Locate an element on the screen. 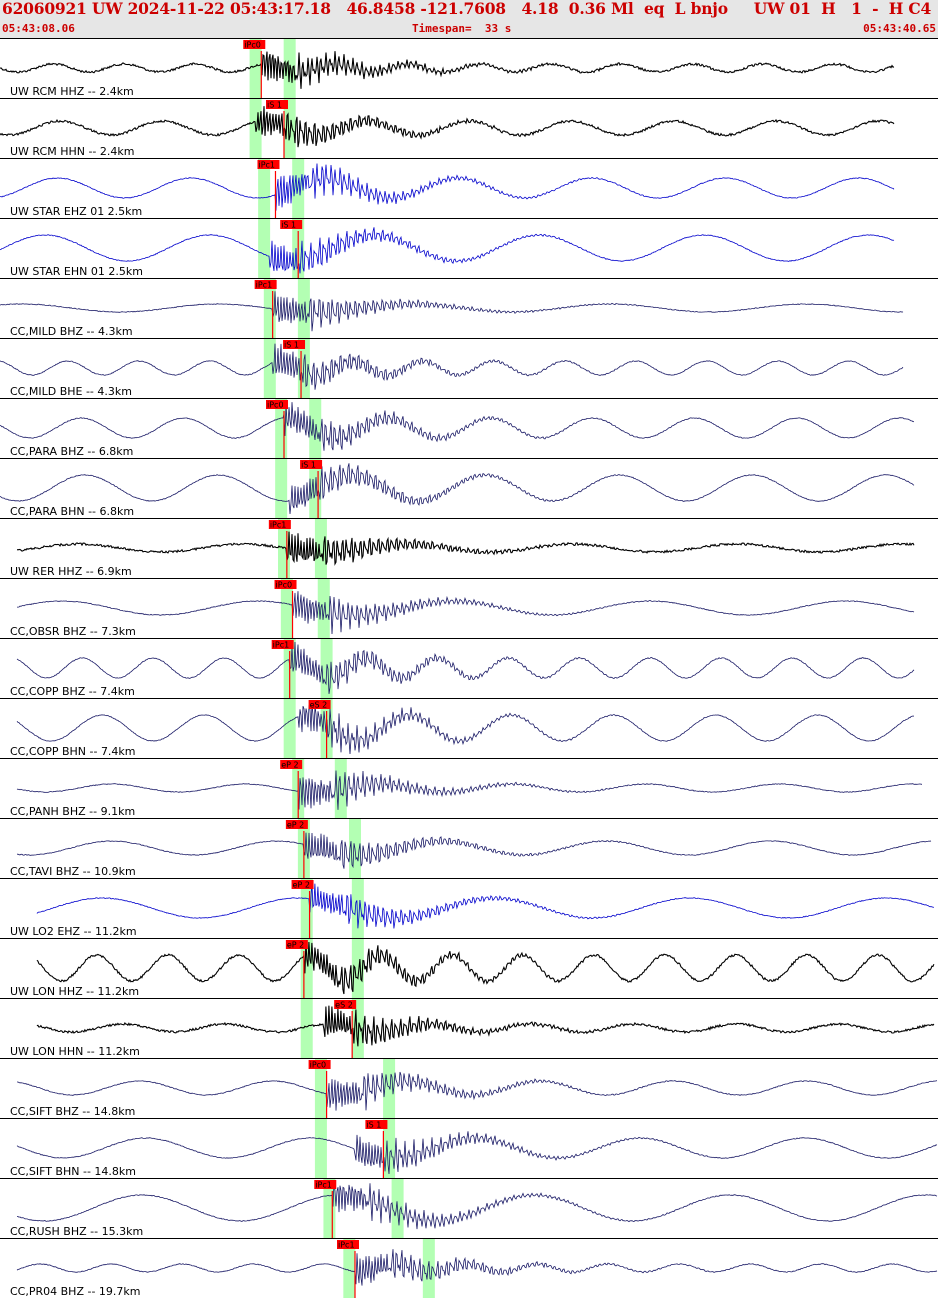 The image size is (938, 1298). channel-label: CC,MILD BHZ -- 4.3km is located at coordinates (71, 331).